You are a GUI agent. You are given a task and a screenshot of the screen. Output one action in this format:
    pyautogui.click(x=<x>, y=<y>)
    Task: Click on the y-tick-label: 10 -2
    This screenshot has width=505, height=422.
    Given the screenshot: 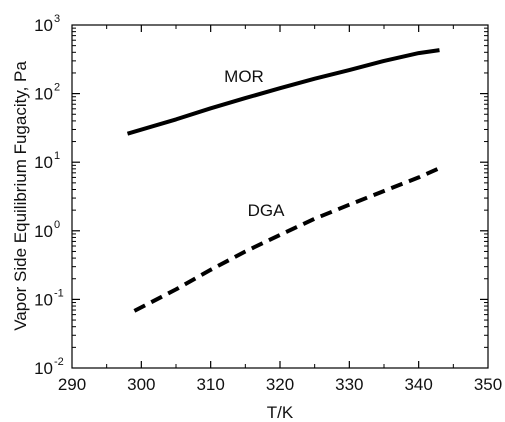 What is the action you would take?
    pyautogui.click(x=49, y=367)
    